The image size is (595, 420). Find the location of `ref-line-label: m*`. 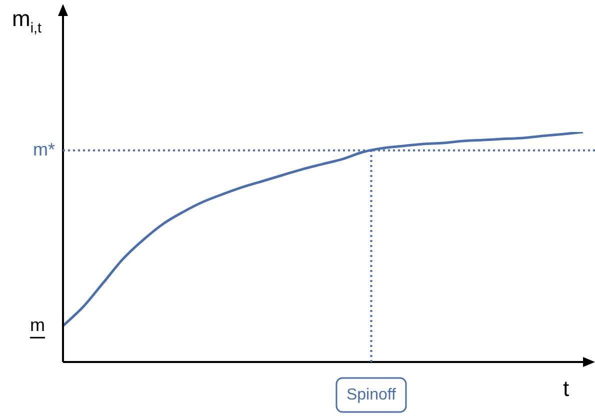

ref-line-label: m* is located at coordinates (44, 149).